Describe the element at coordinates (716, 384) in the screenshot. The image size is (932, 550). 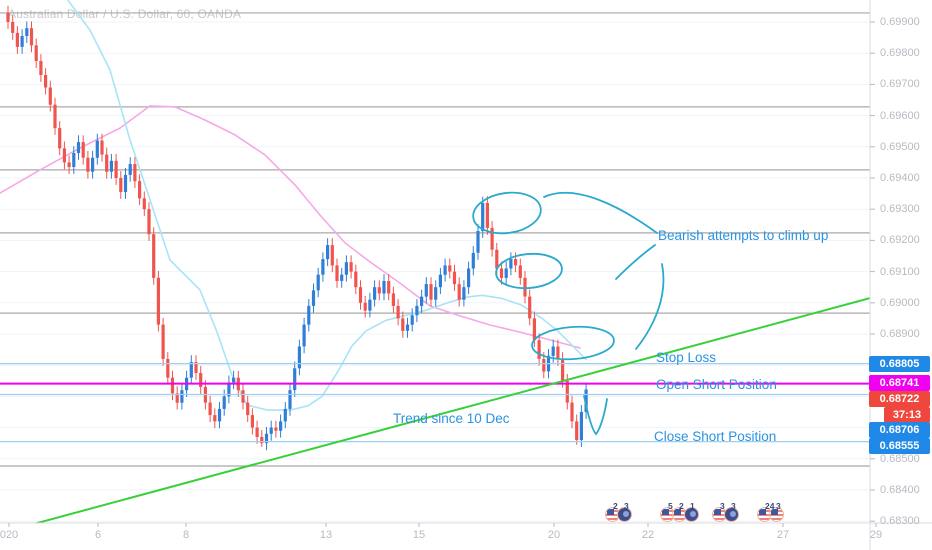
I see `open-short-label: Open Short Position` at that location.